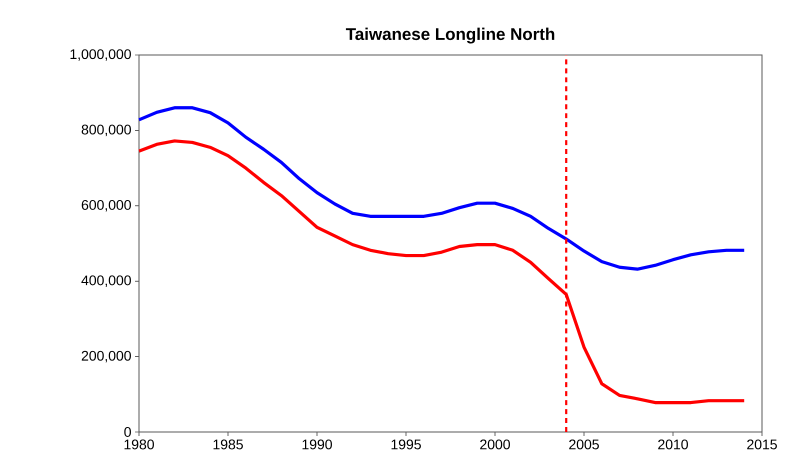 This screenshot has height=474, width=800. I want to click on y-tick-label: 600,000, so click(106, 206).